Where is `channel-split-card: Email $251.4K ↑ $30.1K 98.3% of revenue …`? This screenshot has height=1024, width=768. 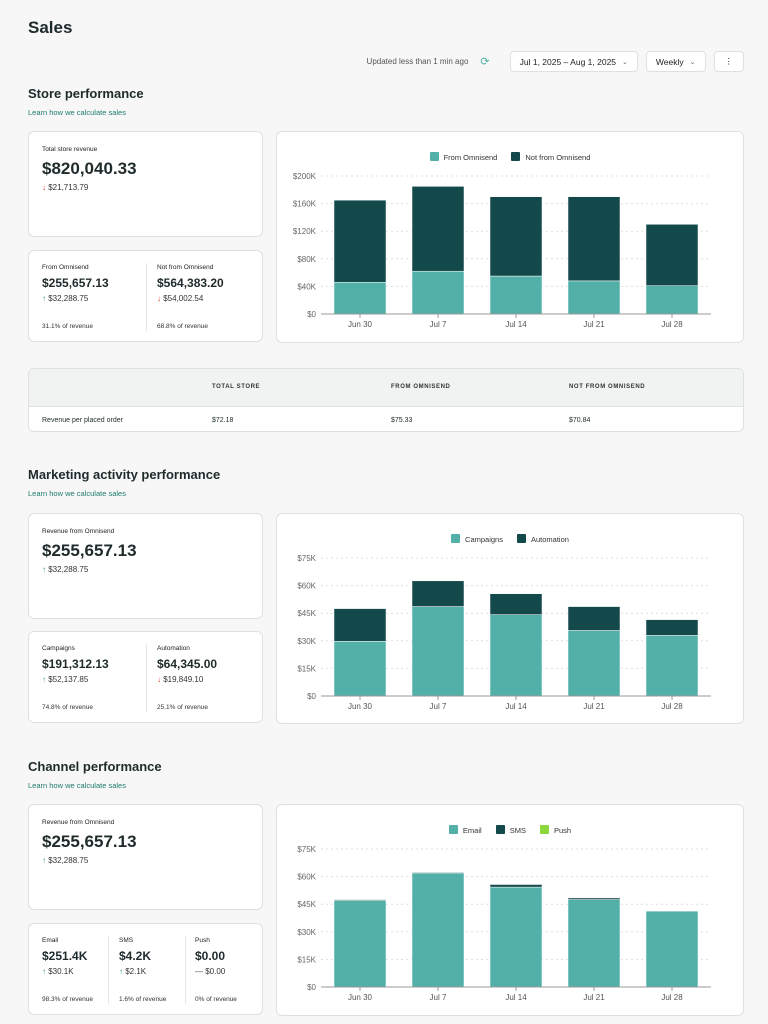
channel-split-card: Email $251.4K ↑ $30.1K 98.3% of revenue … is located at coordinates (145, 969).